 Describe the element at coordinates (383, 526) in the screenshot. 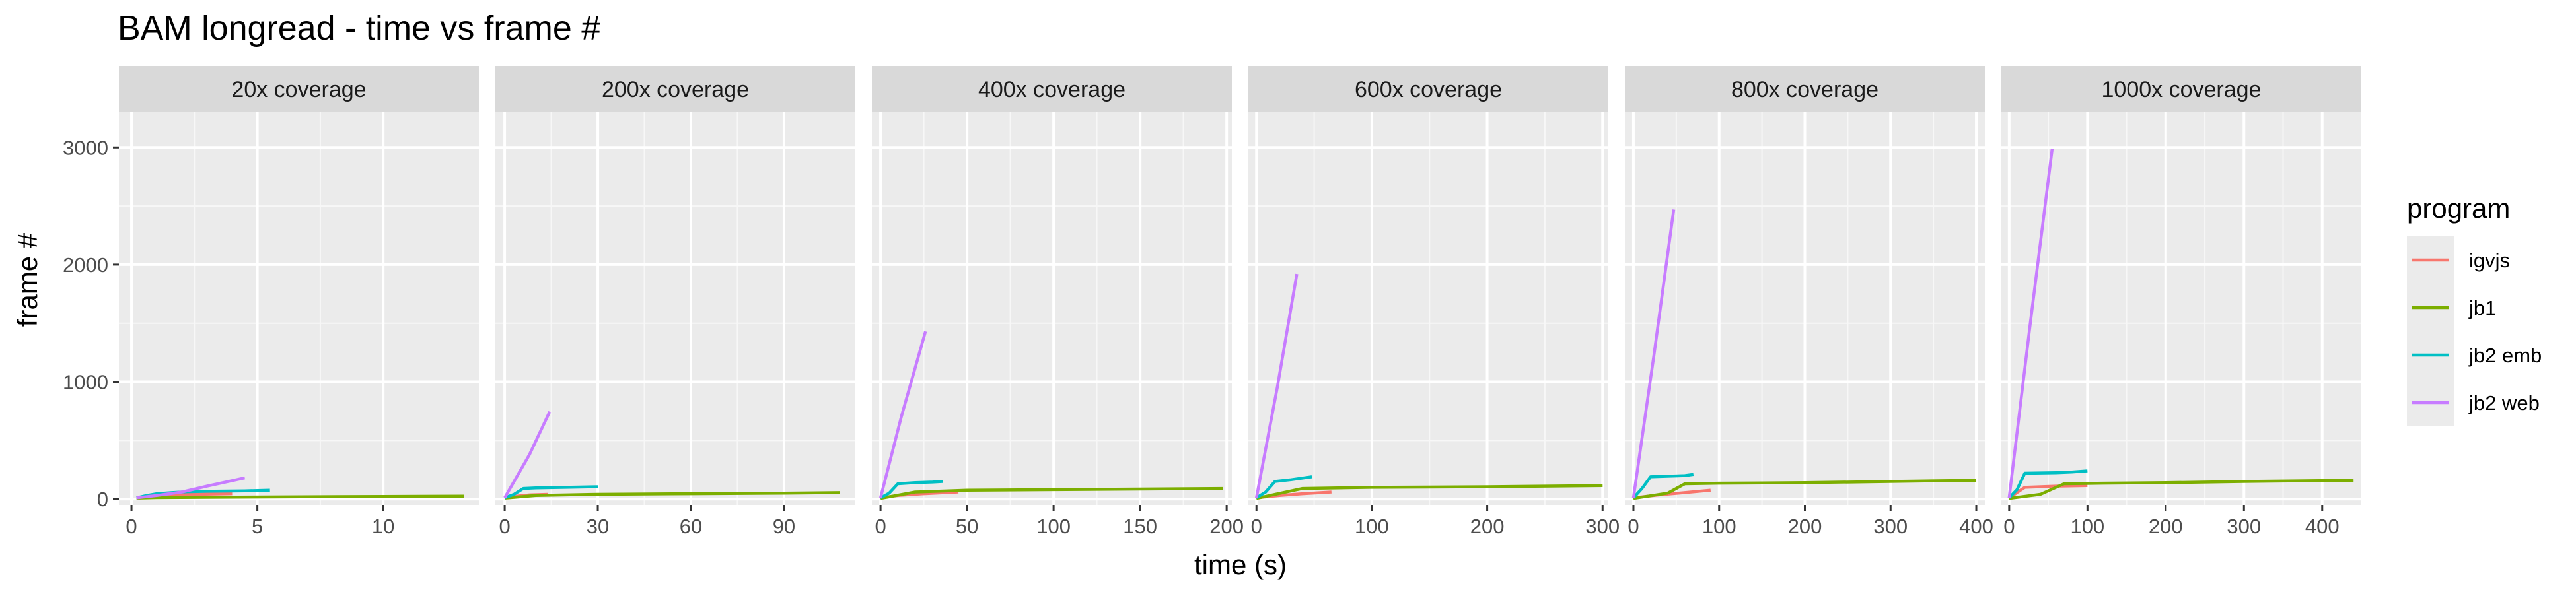

I see `x-tick-label: 10` at that location.